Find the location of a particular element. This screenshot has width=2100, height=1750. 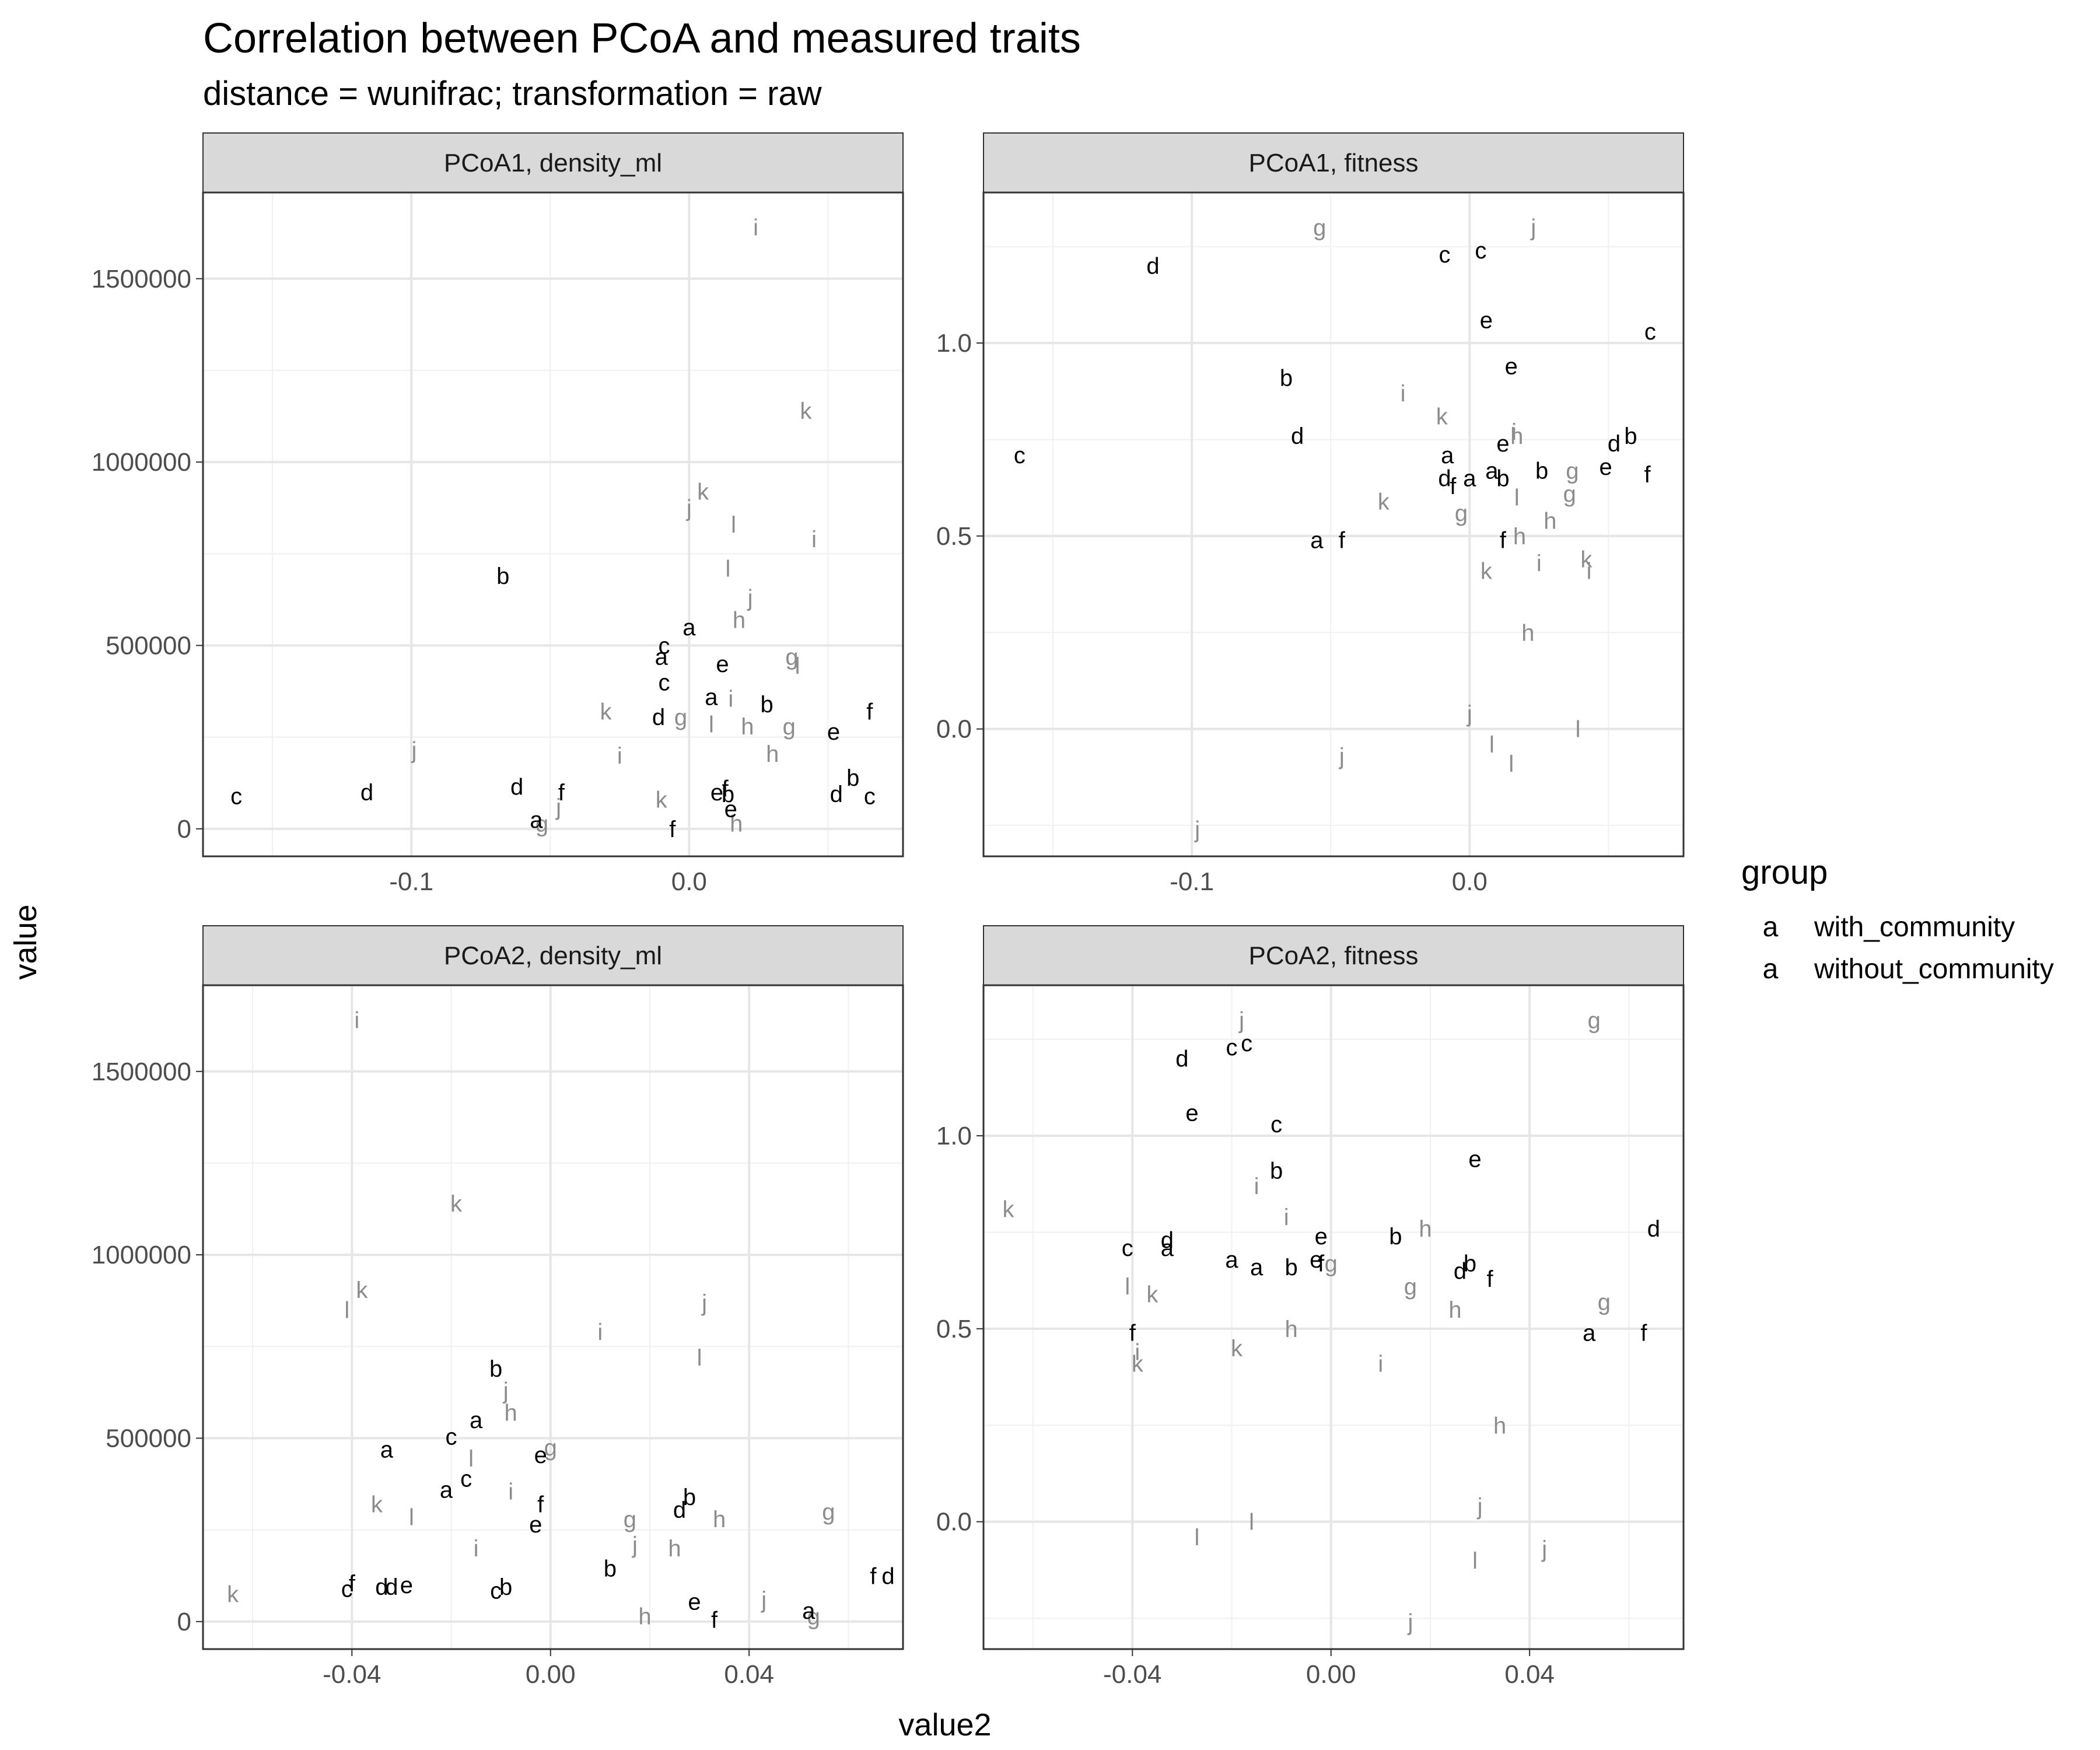

x-tick-label: 0.0 is located at coordinates (689, 881).